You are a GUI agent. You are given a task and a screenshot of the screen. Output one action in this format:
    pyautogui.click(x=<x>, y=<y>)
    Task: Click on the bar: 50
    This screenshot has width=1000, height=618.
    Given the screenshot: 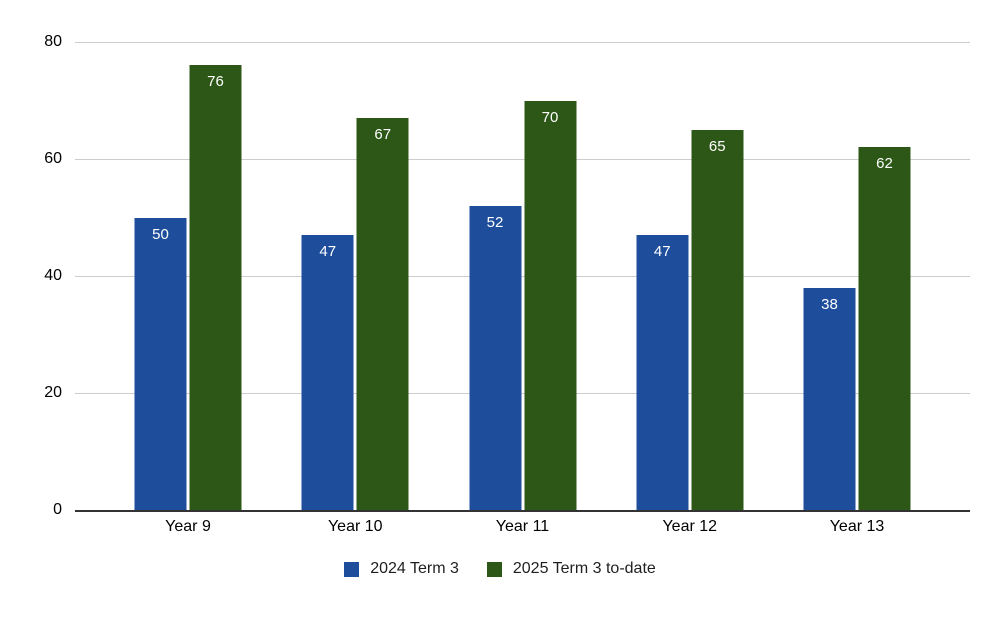 What is the action you would take?
    pyautogui.click(x=160, y=363)
    